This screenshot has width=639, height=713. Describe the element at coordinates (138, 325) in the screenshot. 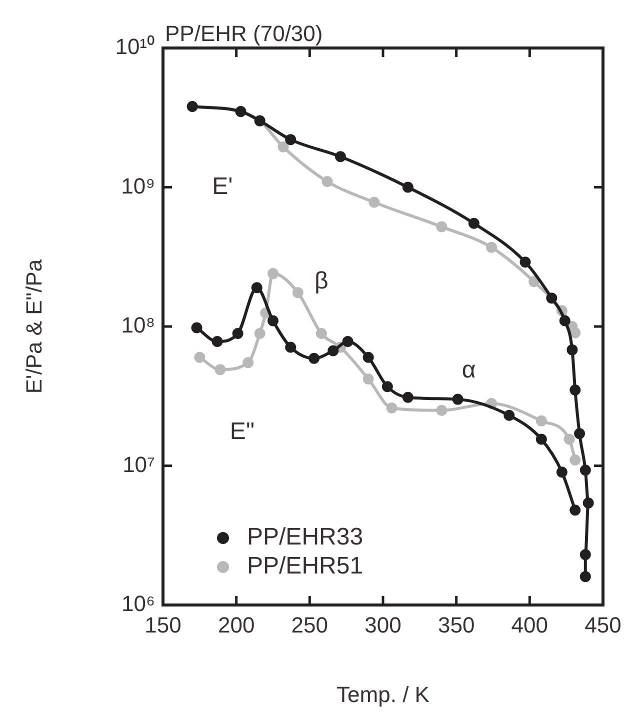

I see `y-tick-label: 10⁸` at that location.